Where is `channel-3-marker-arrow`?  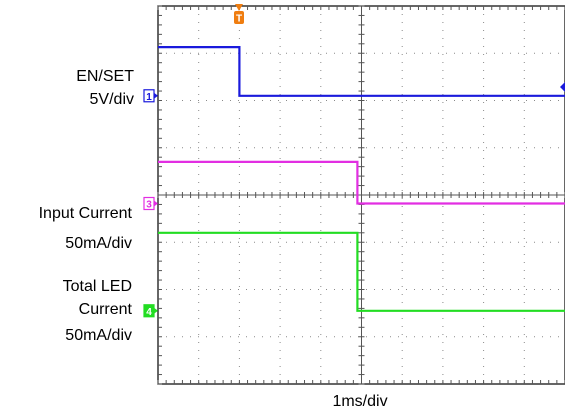 channel-3-marker-arrow is located at coordinates (156, 203).